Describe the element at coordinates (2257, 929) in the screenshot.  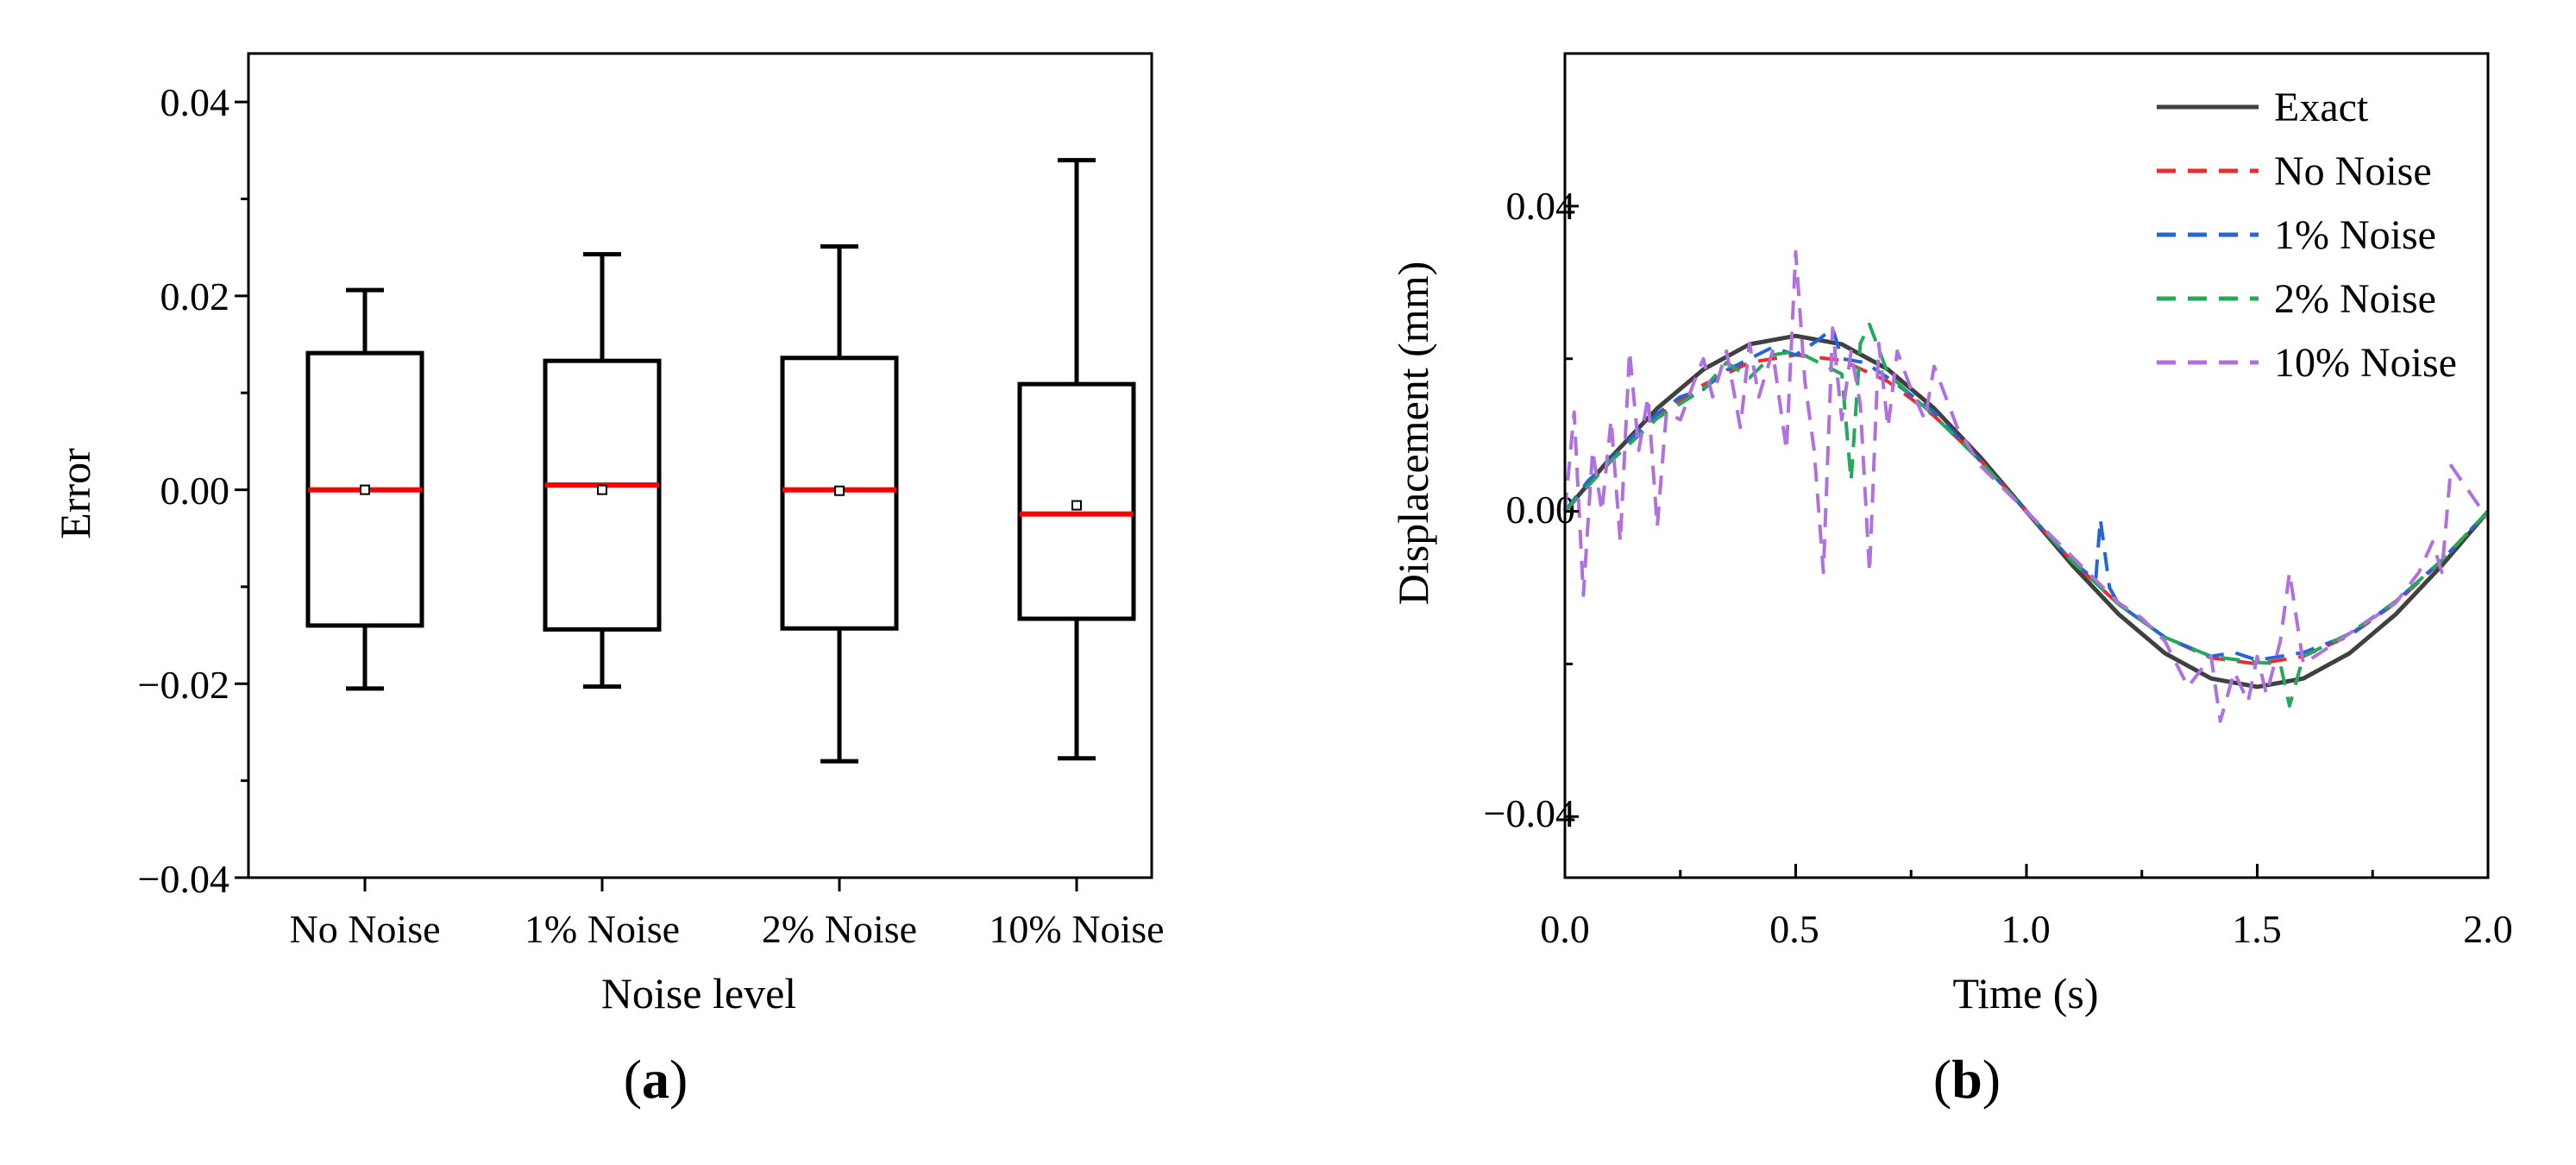
I see `x-tick-label: 1.5` at that location.